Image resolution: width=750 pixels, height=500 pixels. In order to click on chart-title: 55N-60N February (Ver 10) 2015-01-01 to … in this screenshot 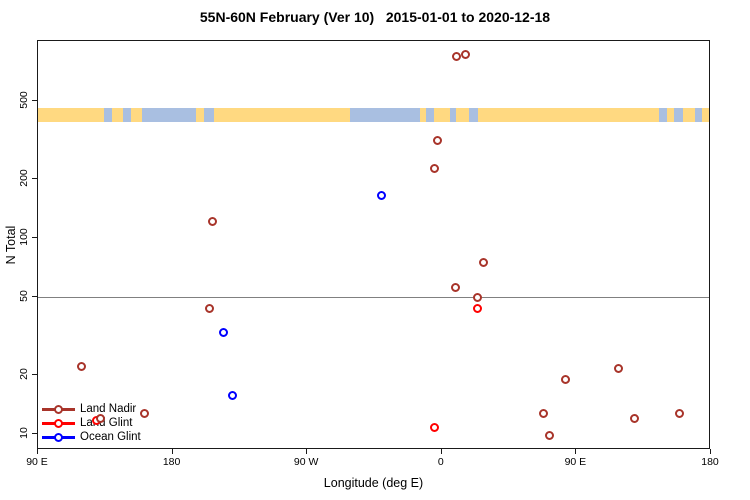, I will do `click(375, 17)`.